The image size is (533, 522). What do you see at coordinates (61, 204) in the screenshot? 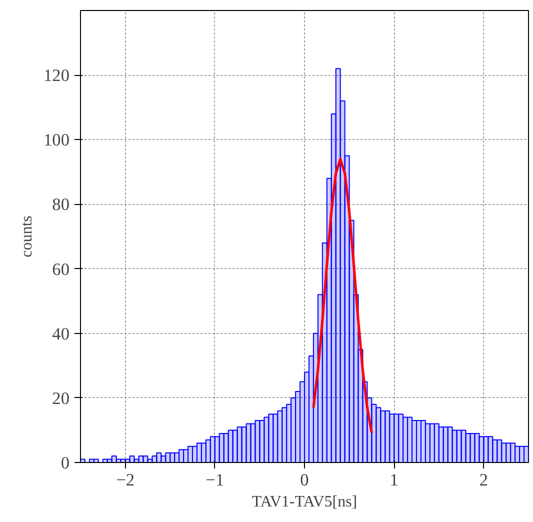
I see `y-tick-label: 80` at bounding box center [61, 204].